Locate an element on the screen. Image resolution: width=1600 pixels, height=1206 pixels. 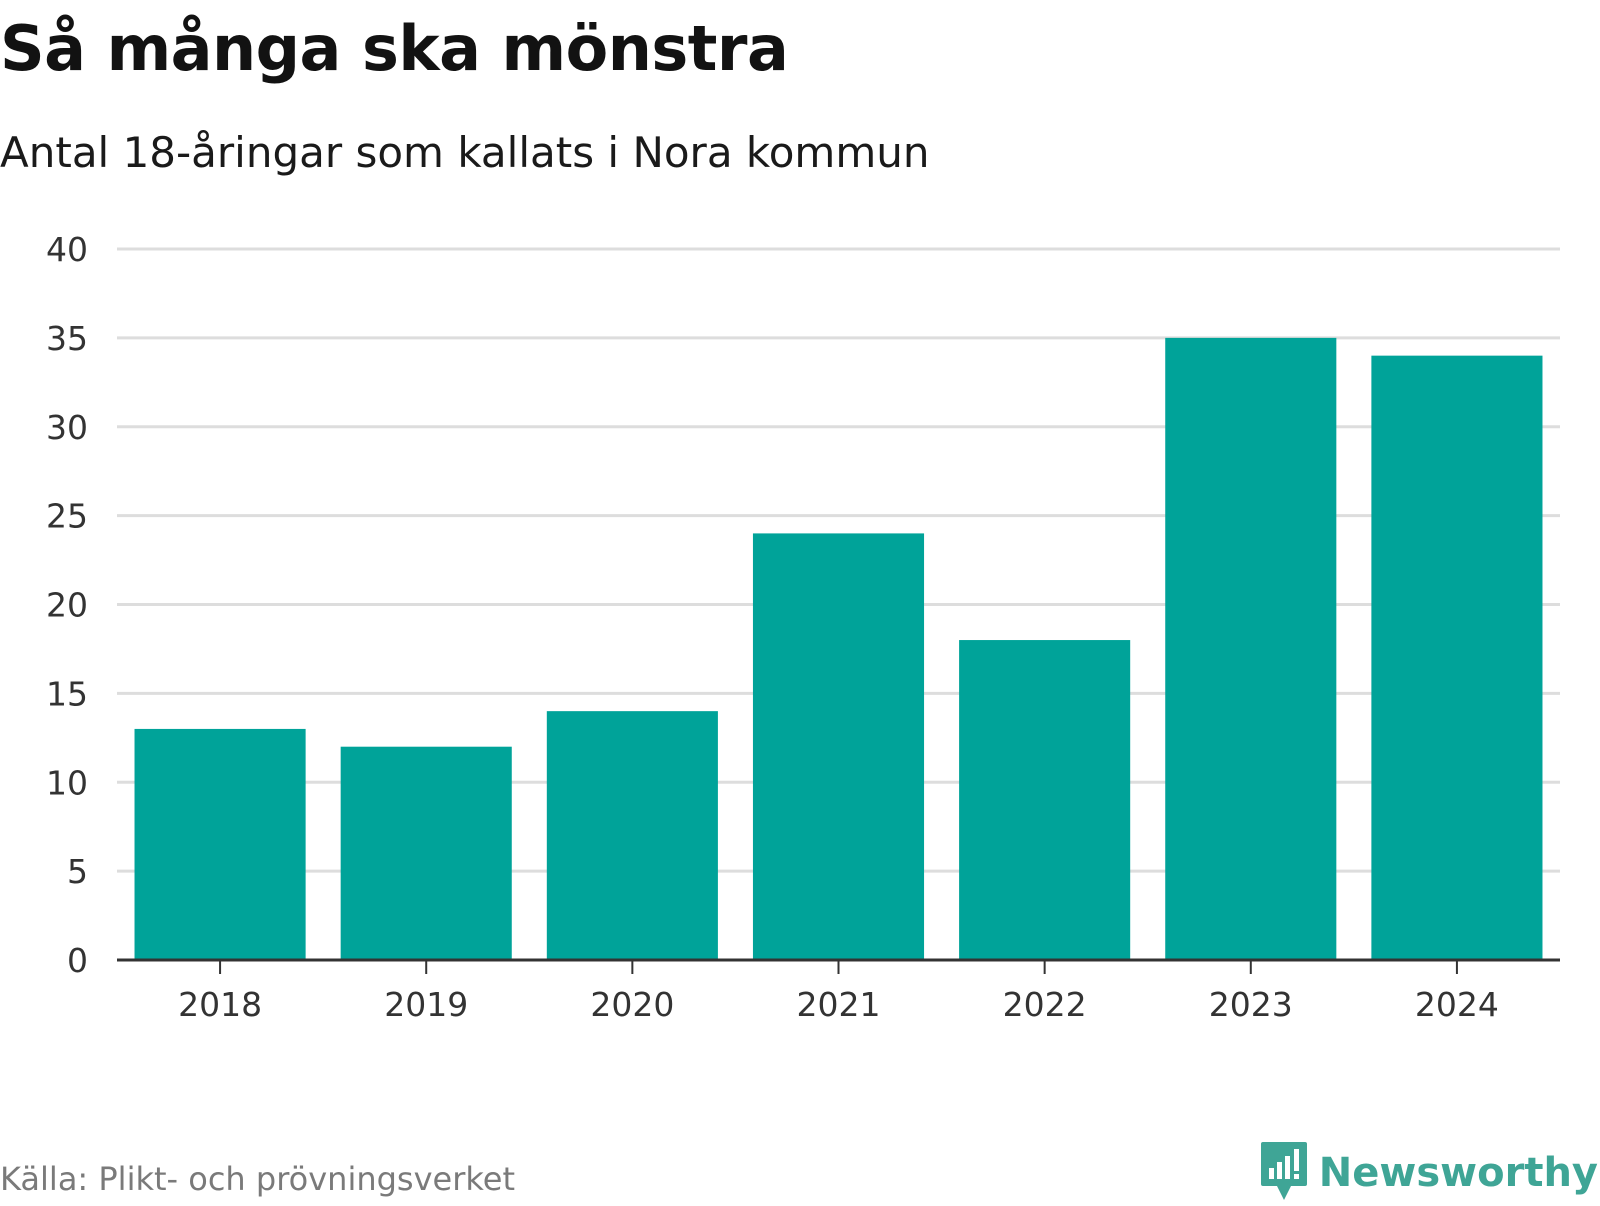
y-tick-label: 35 is located at coordinates (67, 338).